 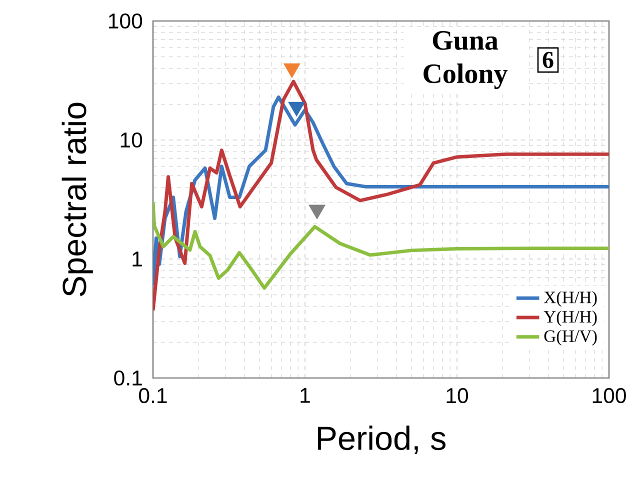 I want to click on legend-label: X(H/H), so click(x=570, y=299).